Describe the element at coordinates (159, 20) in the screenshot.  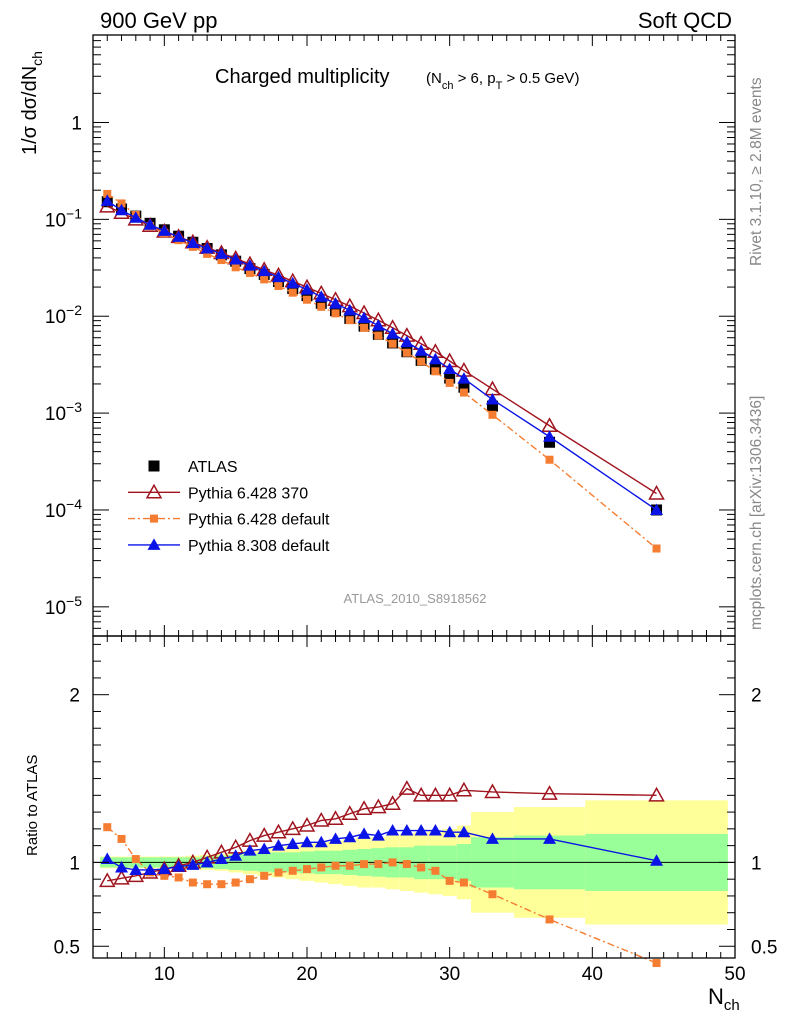
I see `header-energy-label: 900 GeV pp` at that location.